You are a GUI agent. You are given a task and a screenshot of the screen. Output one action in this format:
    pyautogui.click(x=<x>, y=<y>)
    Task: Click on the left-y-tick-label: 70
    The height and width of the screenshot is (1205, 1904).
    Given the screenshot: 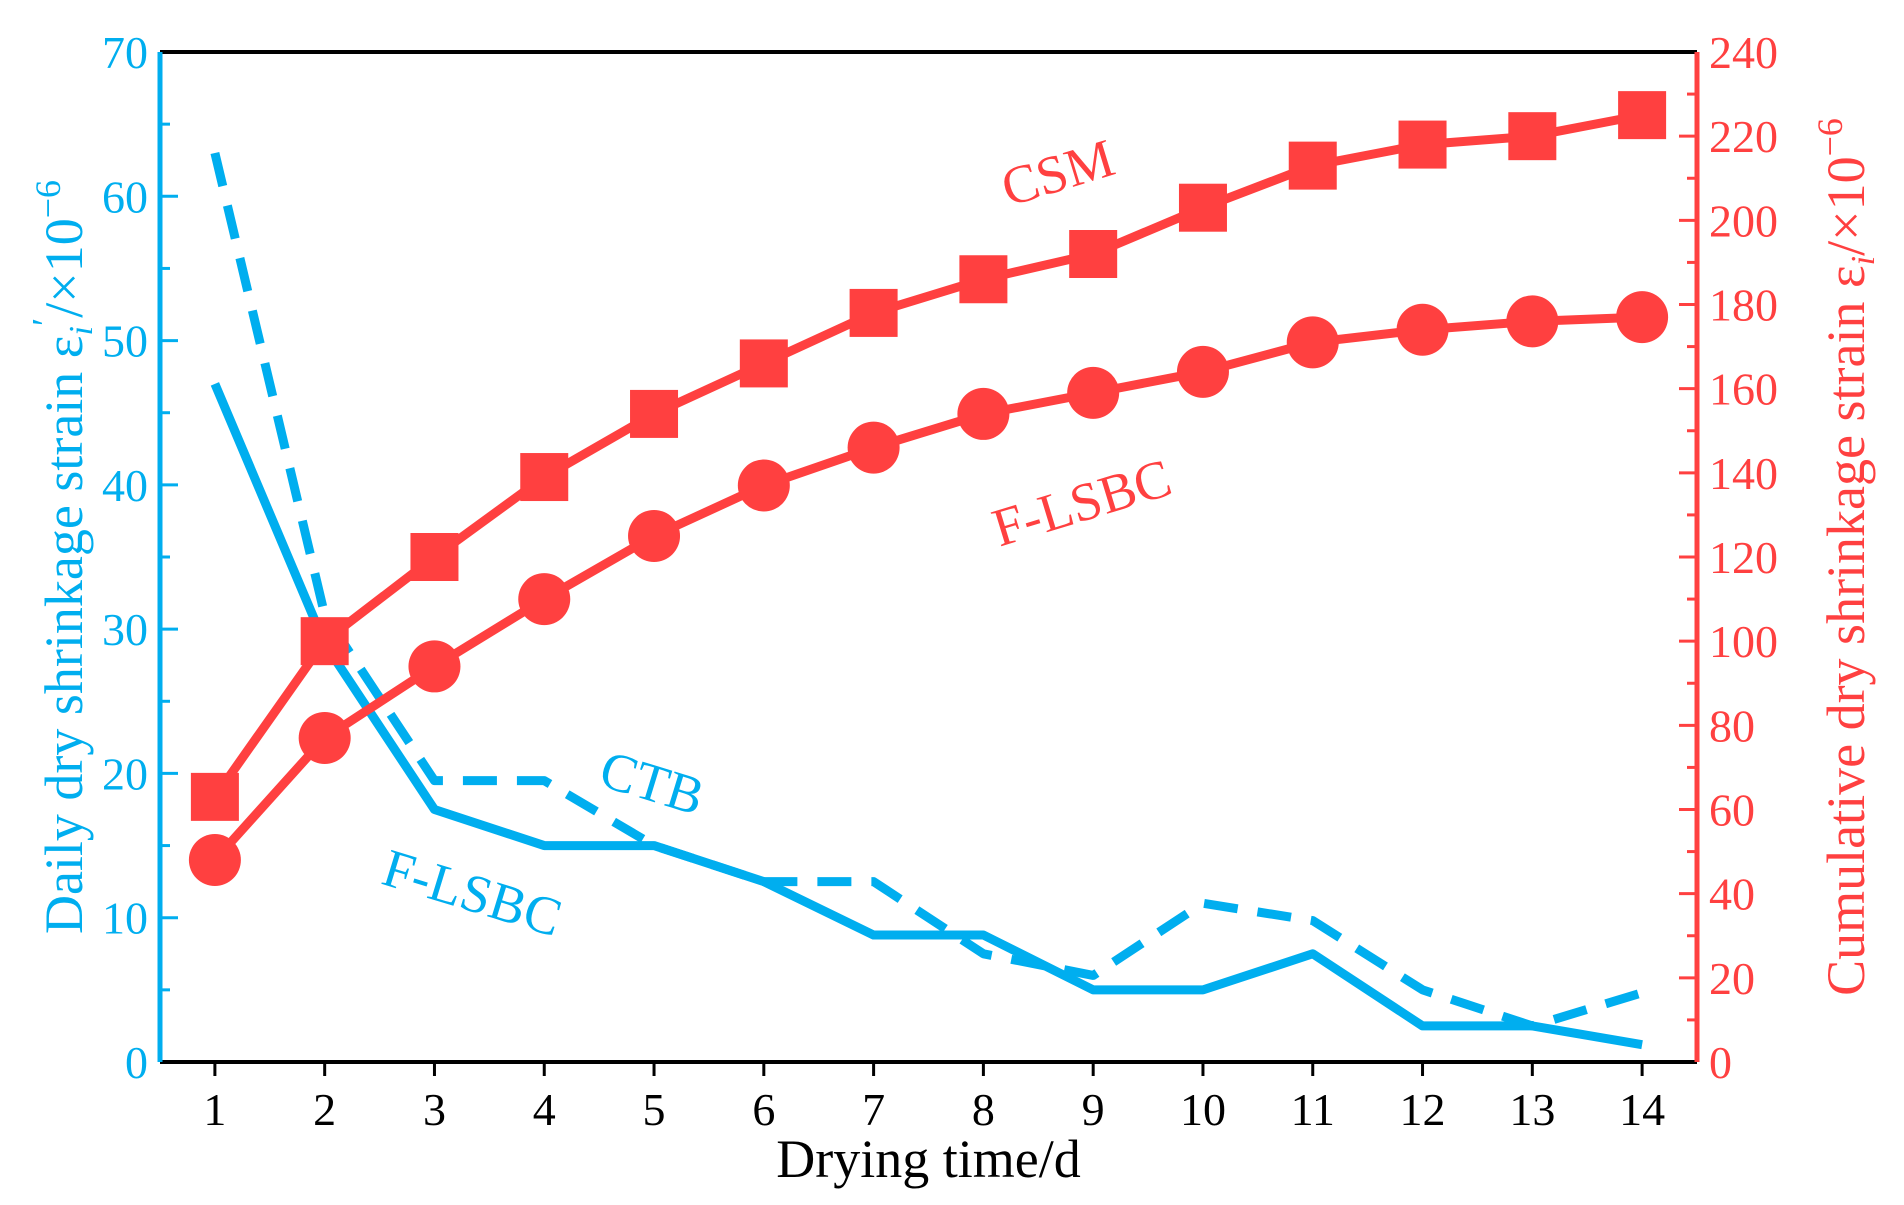 What is the action you would take?
    pyautogui.click(x=125, y=52)
    